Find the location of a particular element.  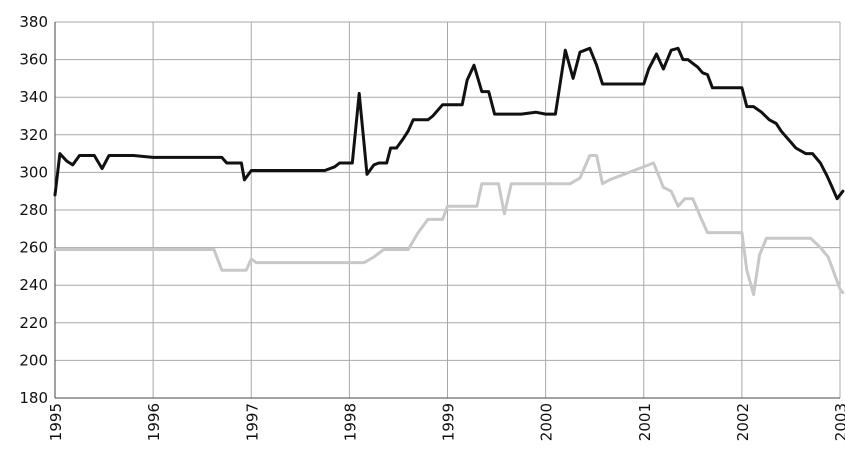

y-tick-label: 380 is located at coordinates (33, 22).